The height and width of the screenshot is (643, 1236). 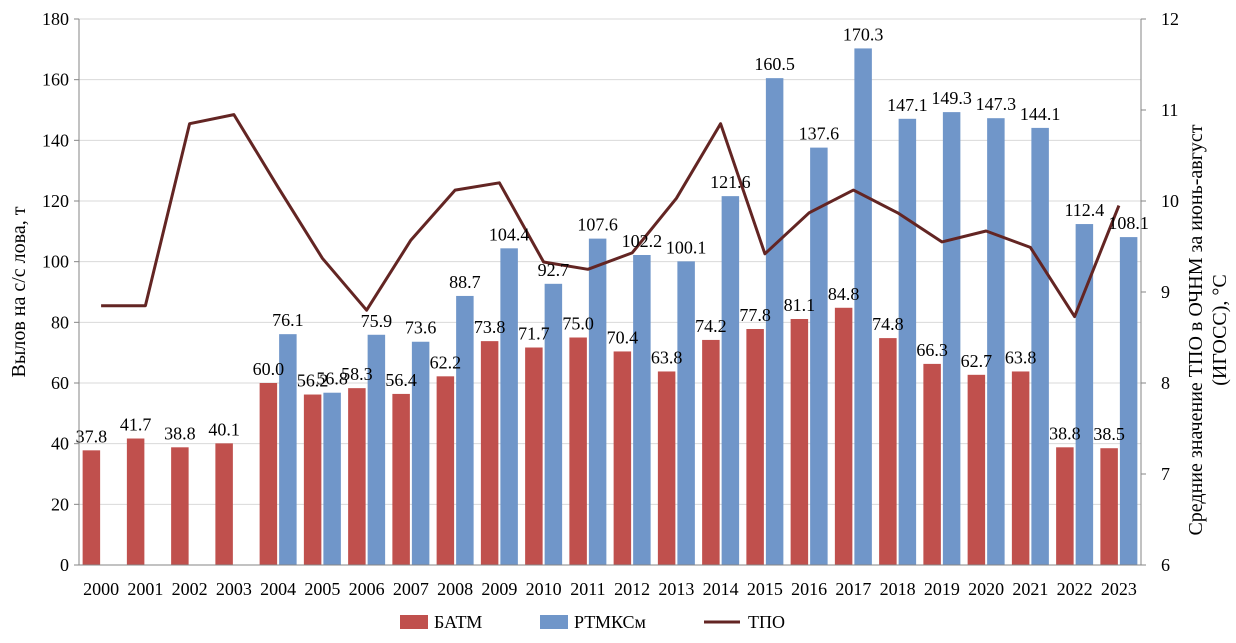 I want to click on legend-label-batm: БАТМ, so click(x=458, y=622).